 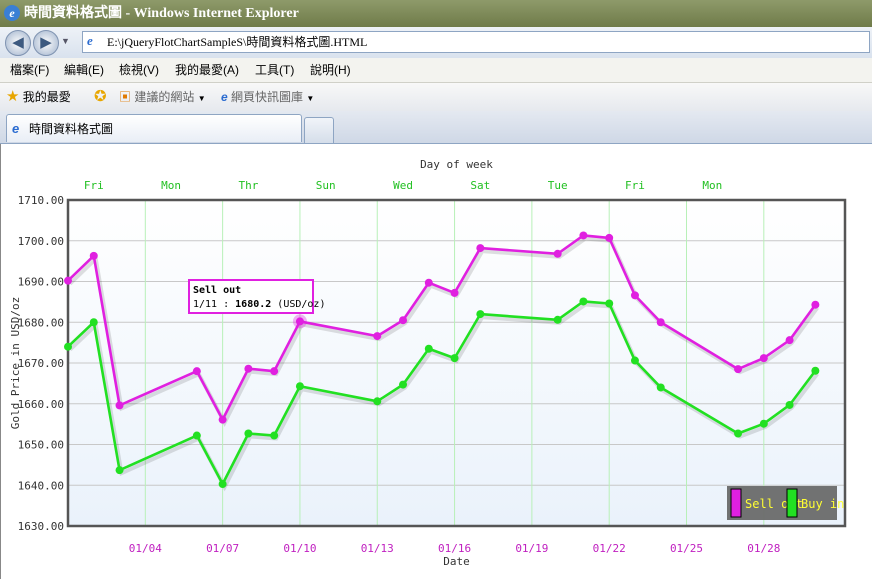 I want to click on tooltip-box, so click(x=251, y=296).